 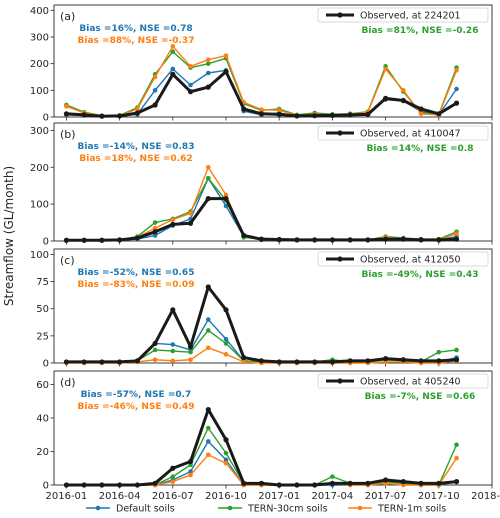 What do you see at coordinates (173, 496) in the screenshot?
I see `x-tick-label: 2016-07` at bounding box center [173, 496].